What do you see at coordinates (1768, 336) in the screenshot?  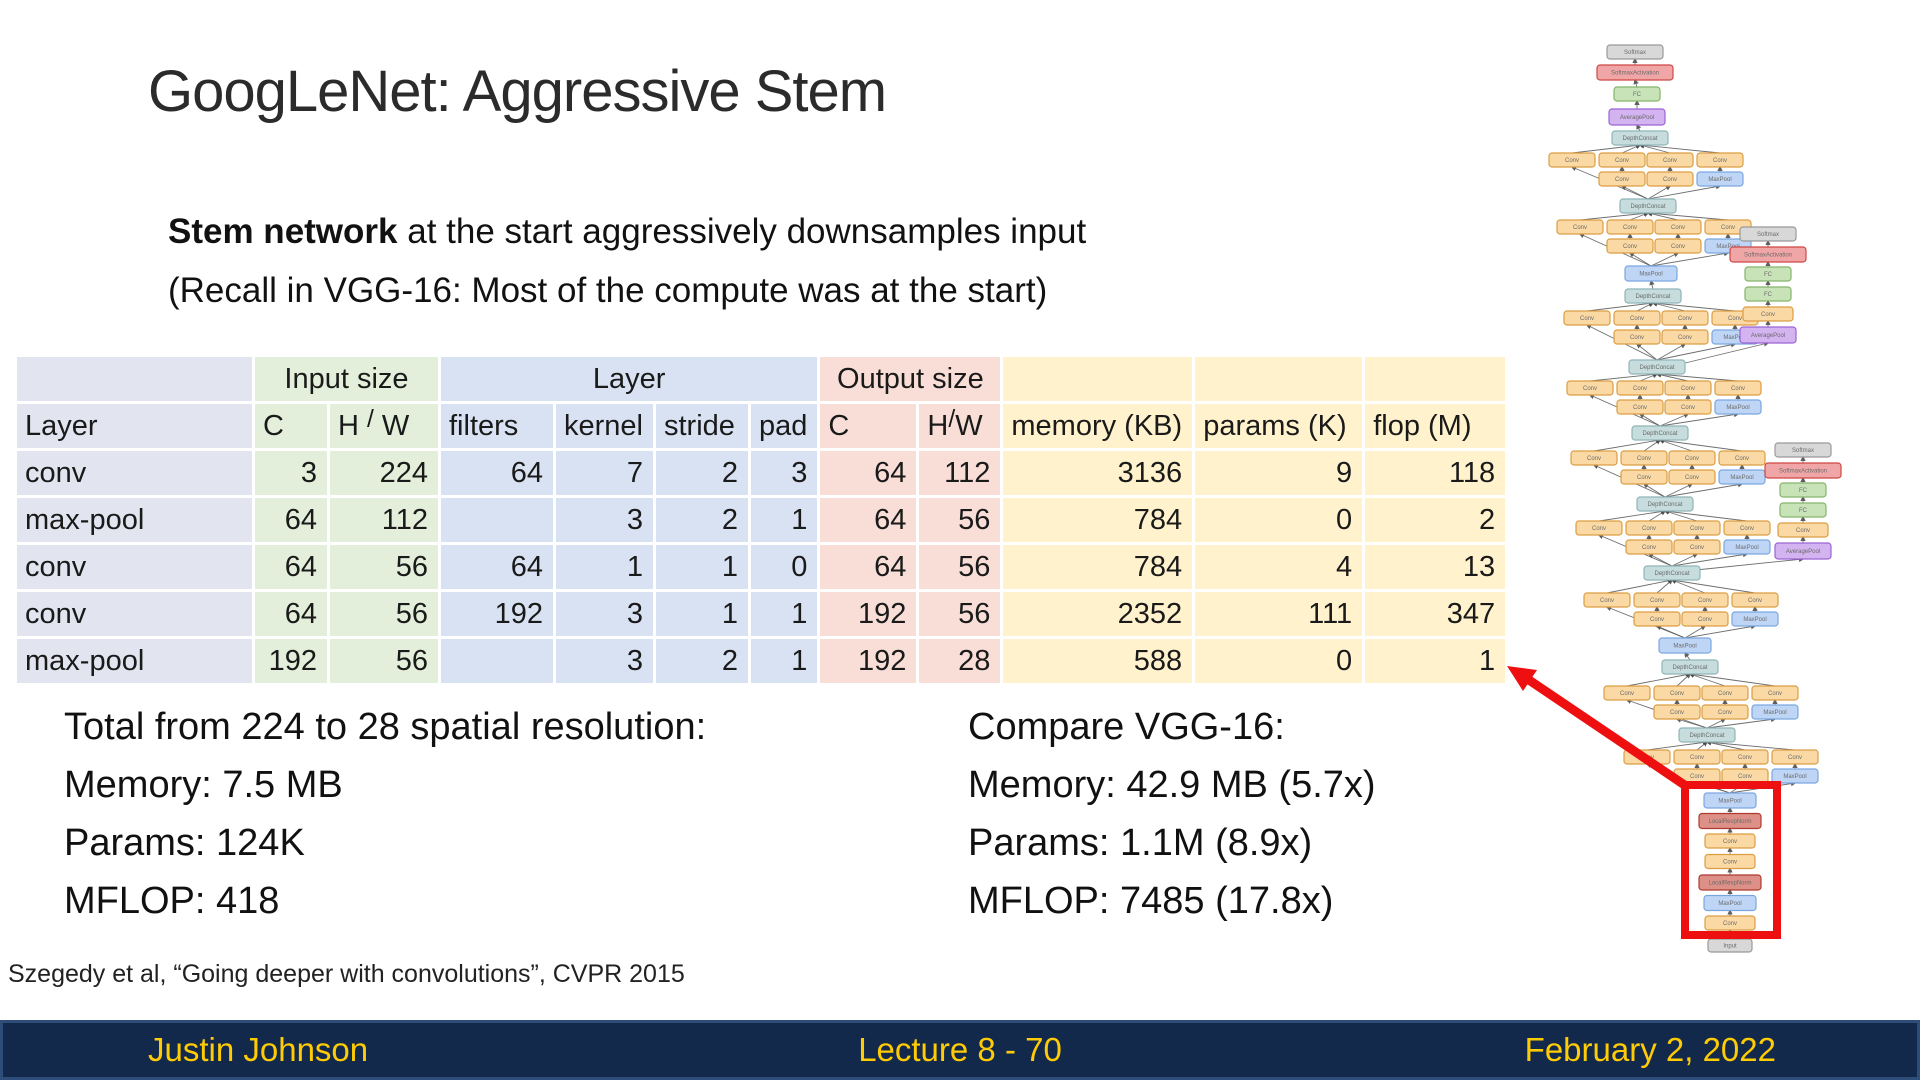 I see `node-label: AveragePool` at bounding box center [1768, 336].